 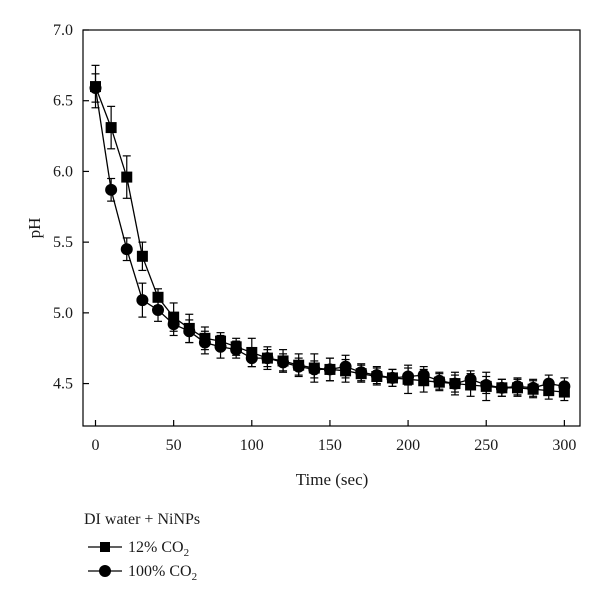 What do you see at coordinates (63, 242) in the screenshot?
I see `y-tick-label: 5.5` at bounding box center [63, 242].